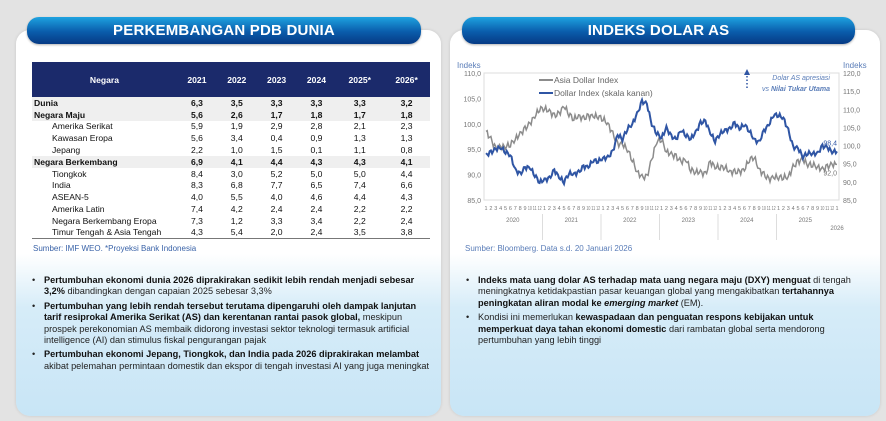 The image size is (886, 421). What do you see at coordinates (276, 138) in the screenshot?
I see `table-cell: 0,4` at bounding box center [276, 138].